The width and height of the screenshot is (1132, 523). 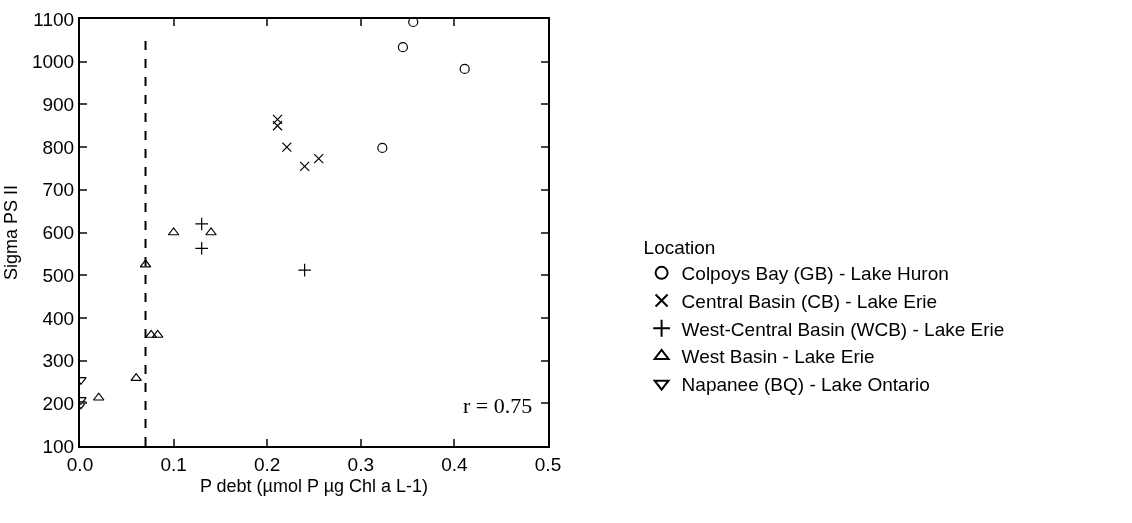 What do you see at coordinates (58, 190) in the screenshot?
I see `y-tick-label: 700` at bounding box center [58, 190].